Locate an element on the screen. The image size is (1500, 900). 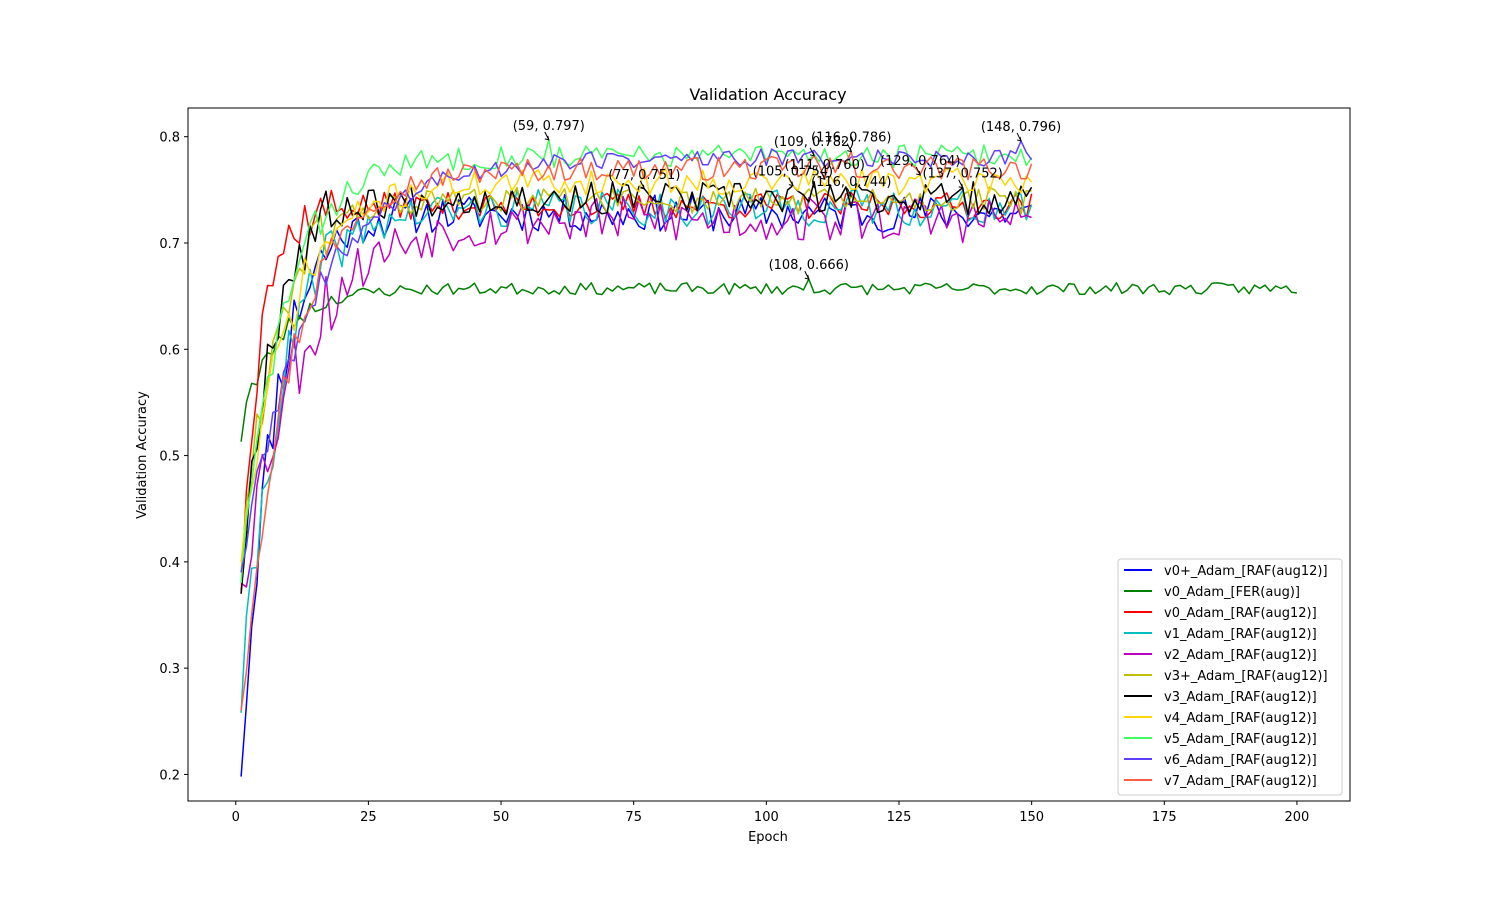
x-tick-label: 150 is located at coordinates (1031, 817).